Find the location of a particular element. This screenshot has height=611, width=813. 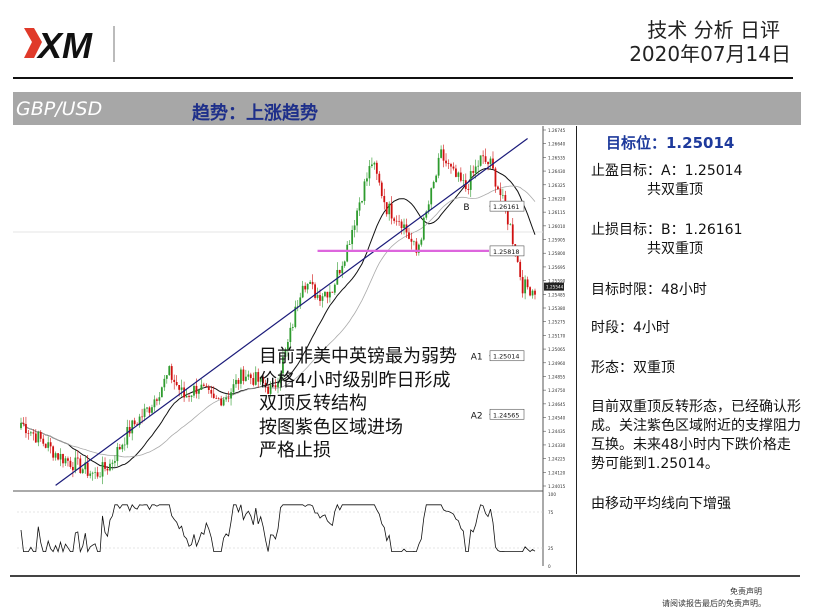

annotation-line: 价格4小时级别昨日形成 is located at coordinates (355, 380).